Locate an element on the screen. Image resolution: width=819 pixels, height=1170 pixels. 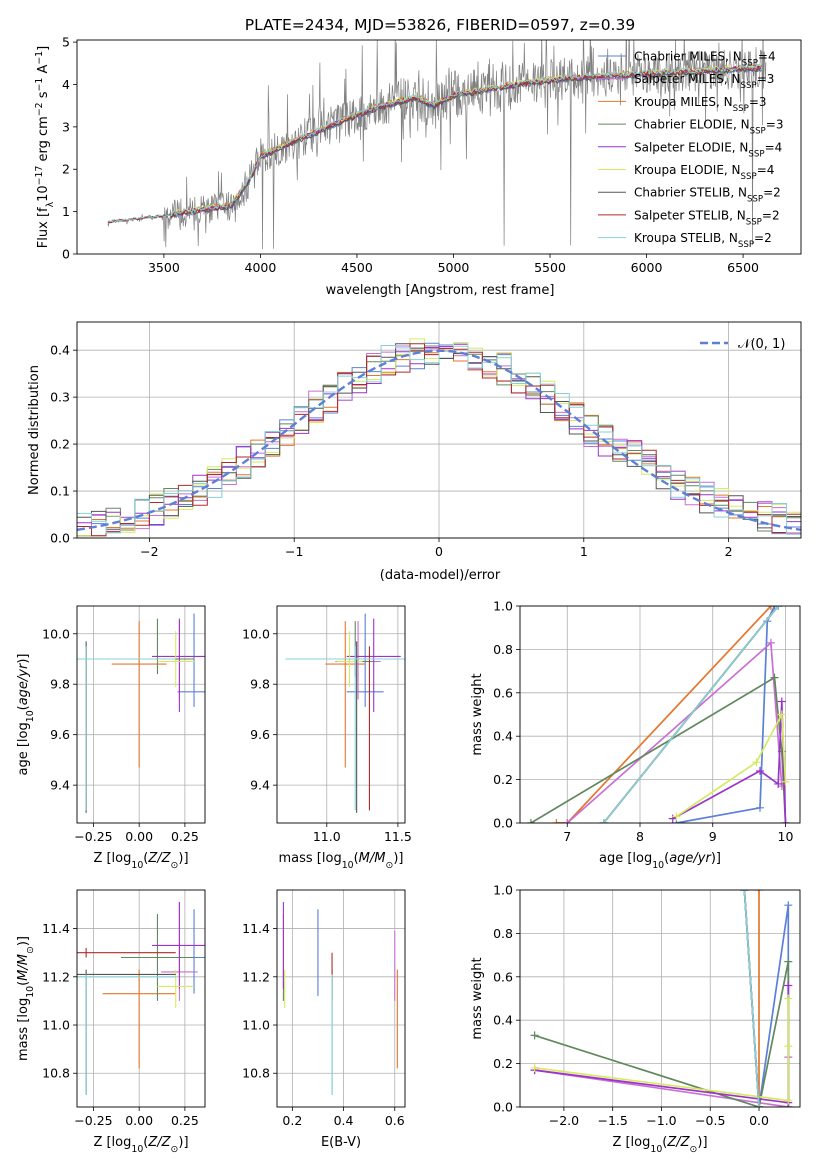
age_vs_mass-xtick-label: 11.5 is located at coordinates (398, 836).